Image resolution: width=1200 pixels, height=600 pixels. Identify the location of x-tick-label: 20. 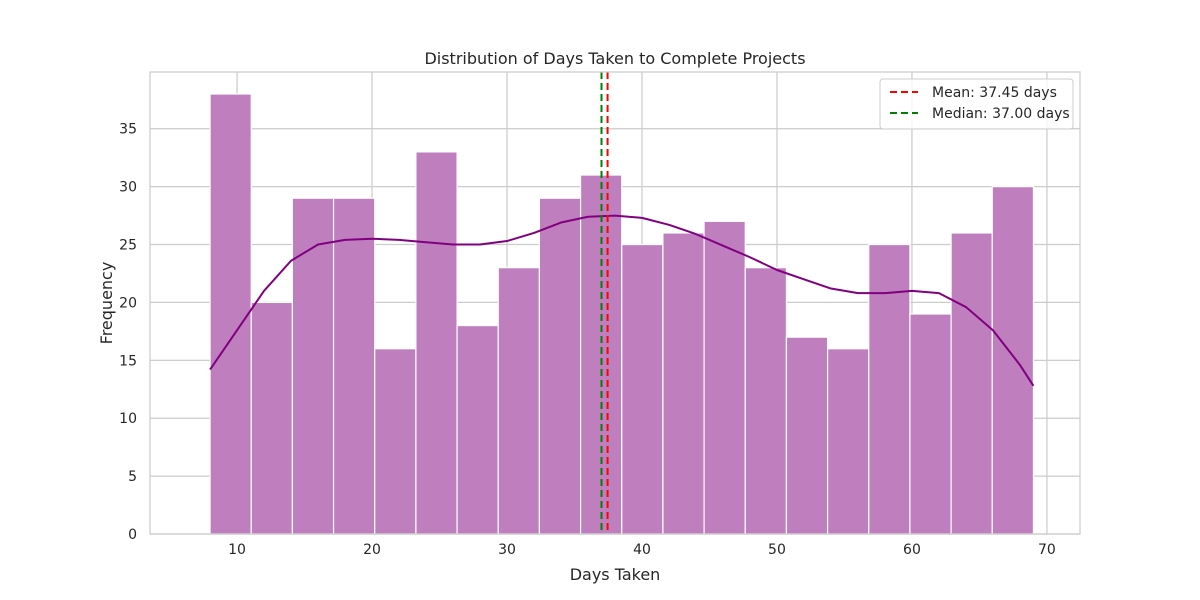
(372, 550).